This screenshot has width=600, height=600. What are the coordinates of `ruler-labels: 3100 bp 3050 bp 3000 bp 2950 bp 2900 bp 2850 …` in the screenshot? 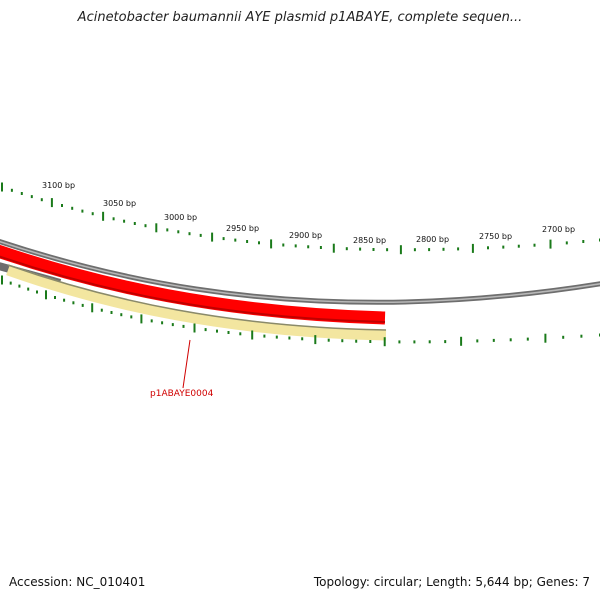 It's located at (308, 213).